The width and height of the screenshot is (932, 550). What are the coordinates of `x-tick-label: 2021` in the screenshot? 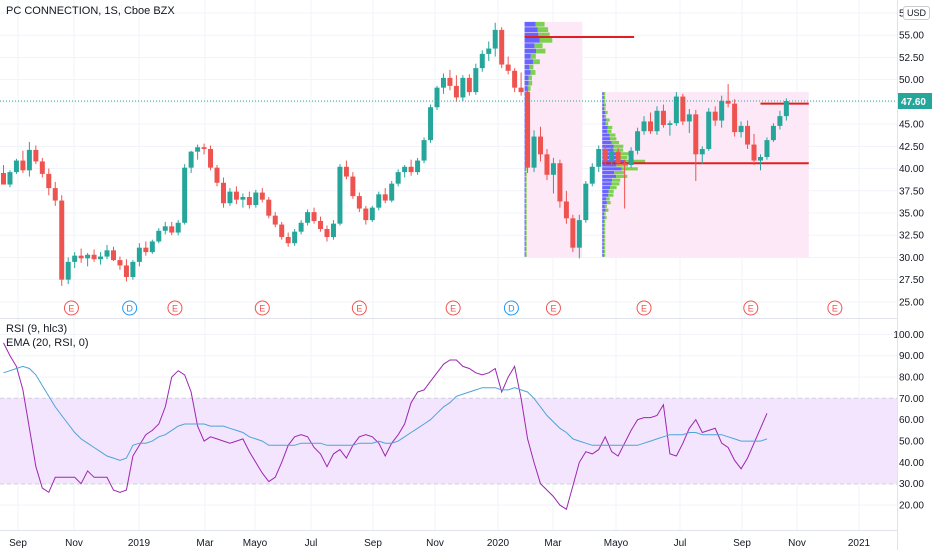 It's located at (859, 543).